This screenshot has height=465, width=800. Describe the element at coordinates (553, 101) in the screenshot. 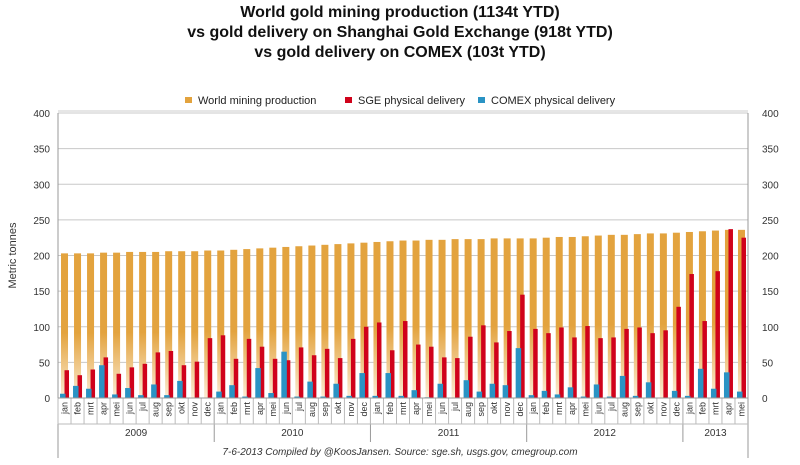

I see `legend-label: COMEX physical delivery` at that location.